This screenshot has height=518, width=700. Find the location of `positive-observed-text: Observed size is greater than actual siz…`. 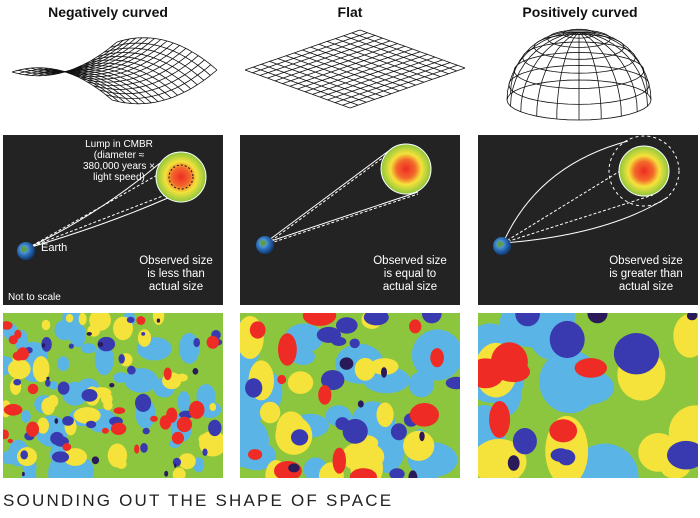

positive-observed-text: Observed size is greater than actual siz… is located at coordinates (646, 274).